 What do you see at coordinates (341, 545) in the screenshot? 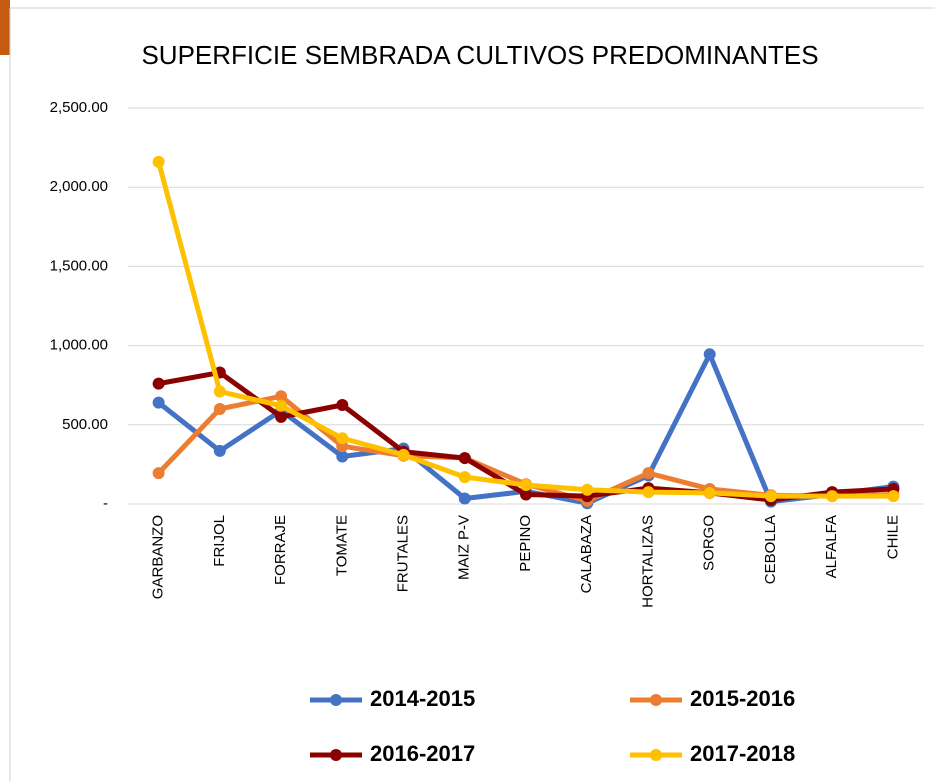
I see `x-tick-label: TOMATE` at bounding box center [341, 545].